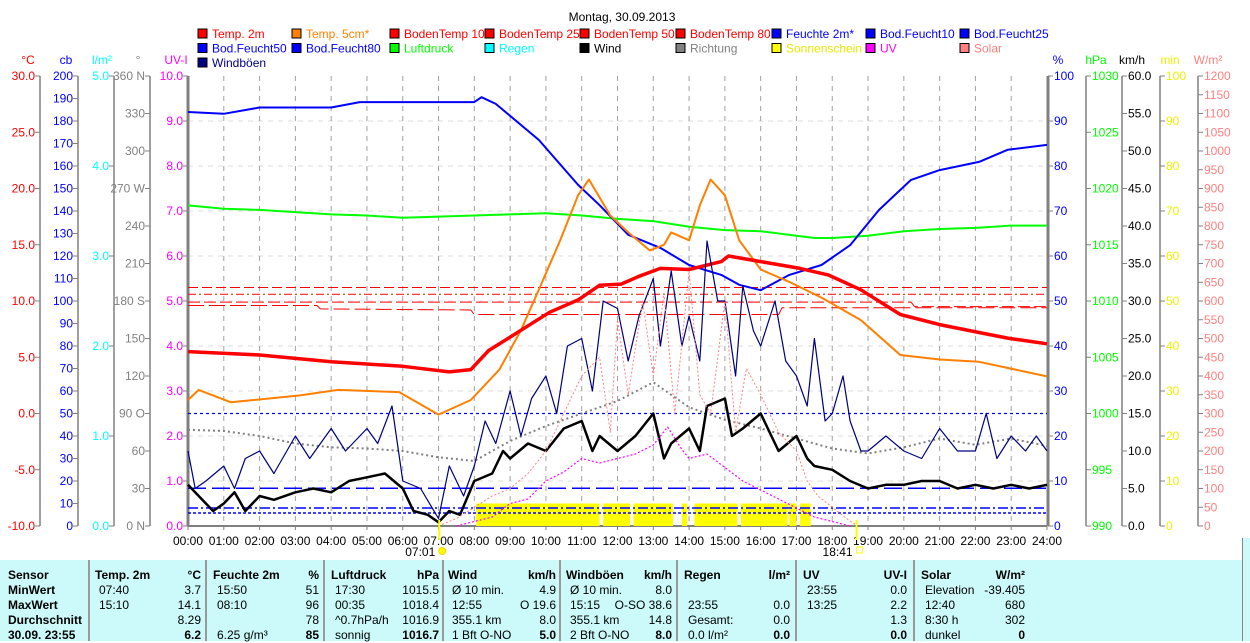  I want to click on sunset-label: 18:41, so click(838, 552).